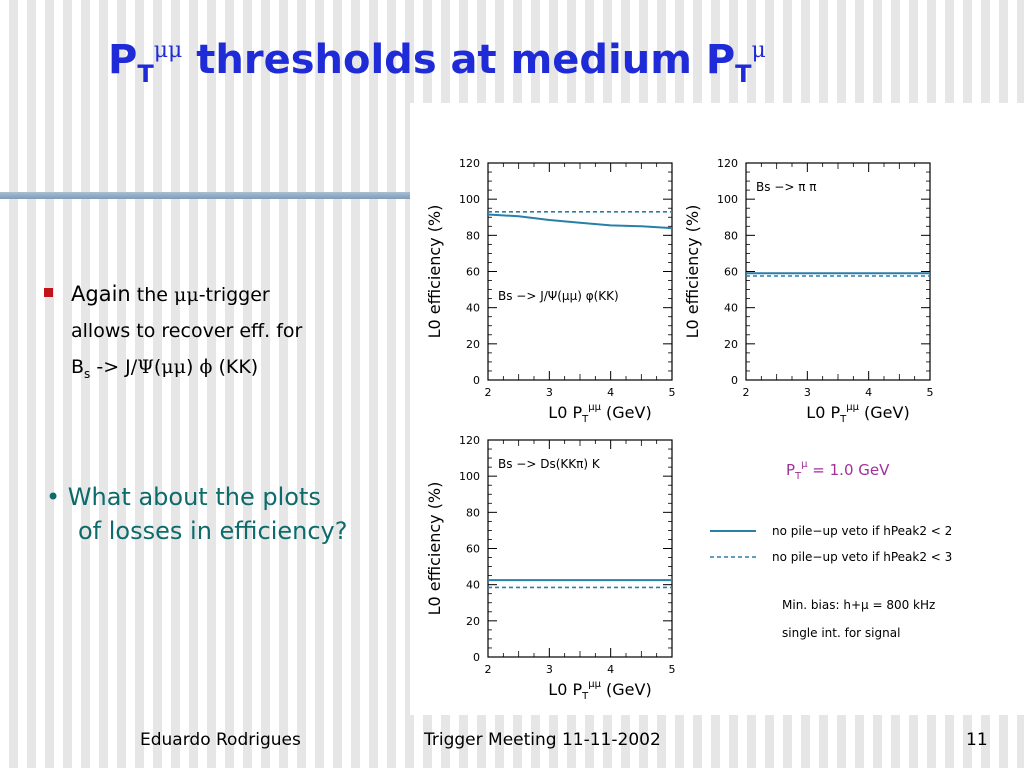 The height and width of the screenshot is (768, 1024). Describe the element at coordinates (206, 195) in the screenshot. I see `title-rule` at that location.